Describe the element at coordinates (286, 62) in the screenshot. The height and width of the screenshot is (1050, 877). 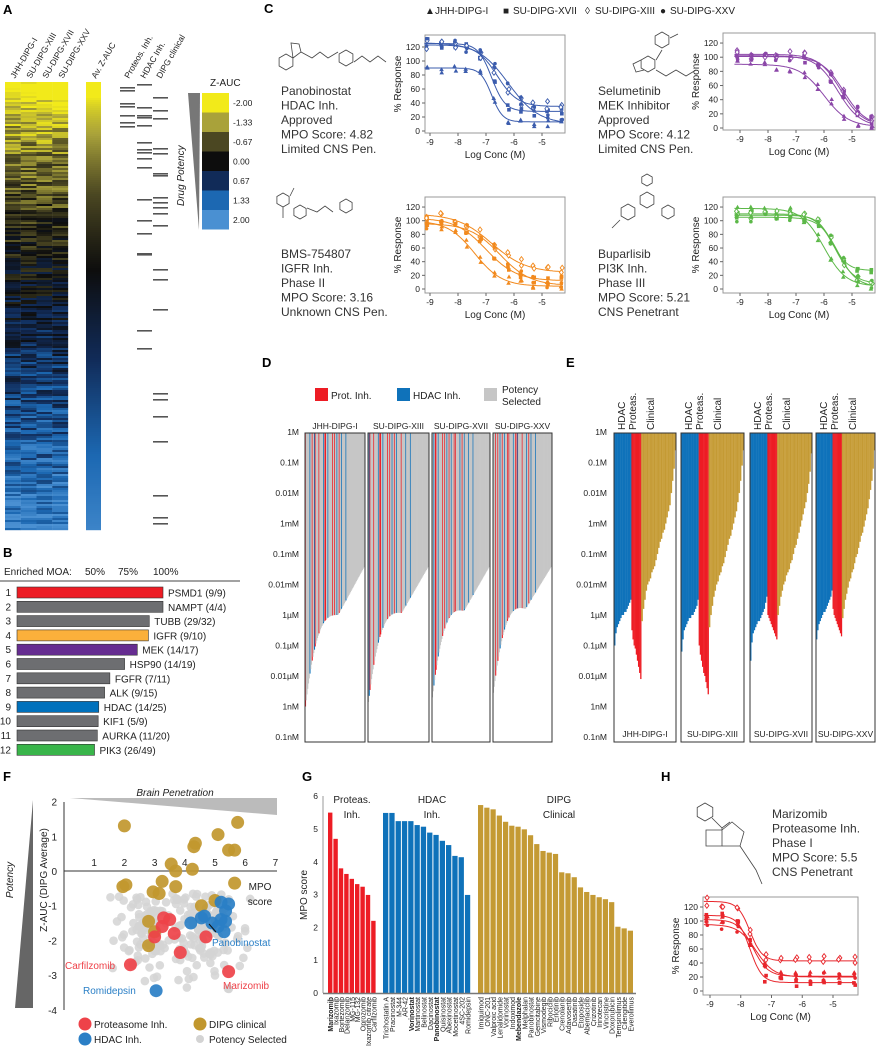
I see `ring` at that location.